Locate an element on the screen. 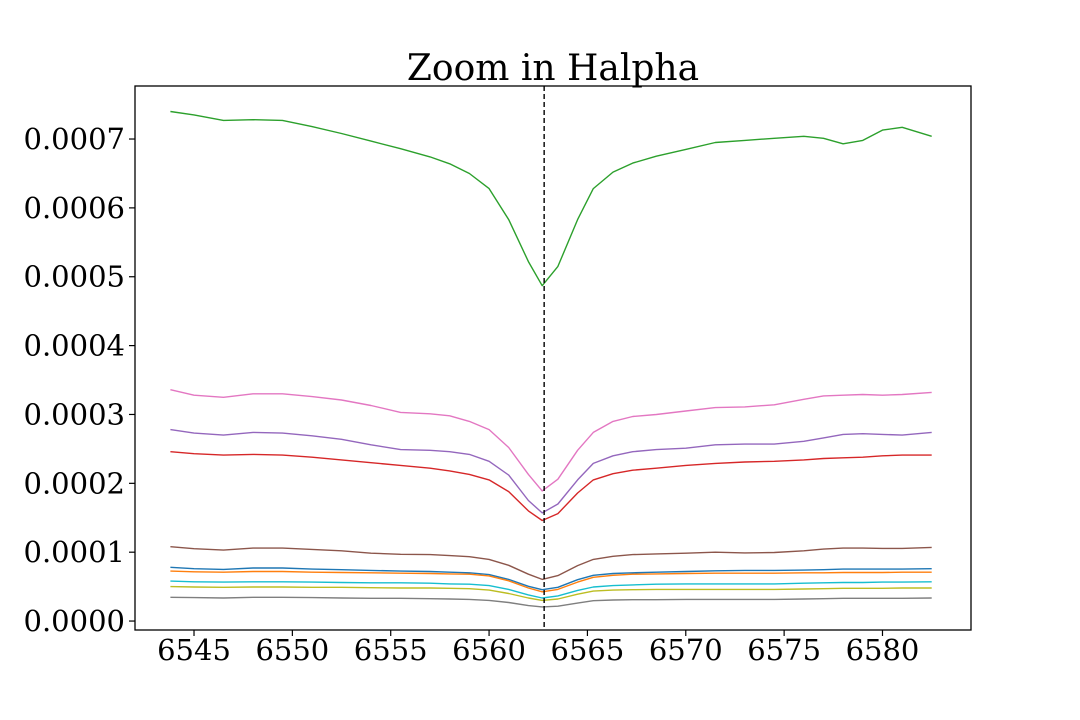 This screenshot has height=720, width=1080. y-tick-label: 0.0001 is located at coordinates (74, 552).